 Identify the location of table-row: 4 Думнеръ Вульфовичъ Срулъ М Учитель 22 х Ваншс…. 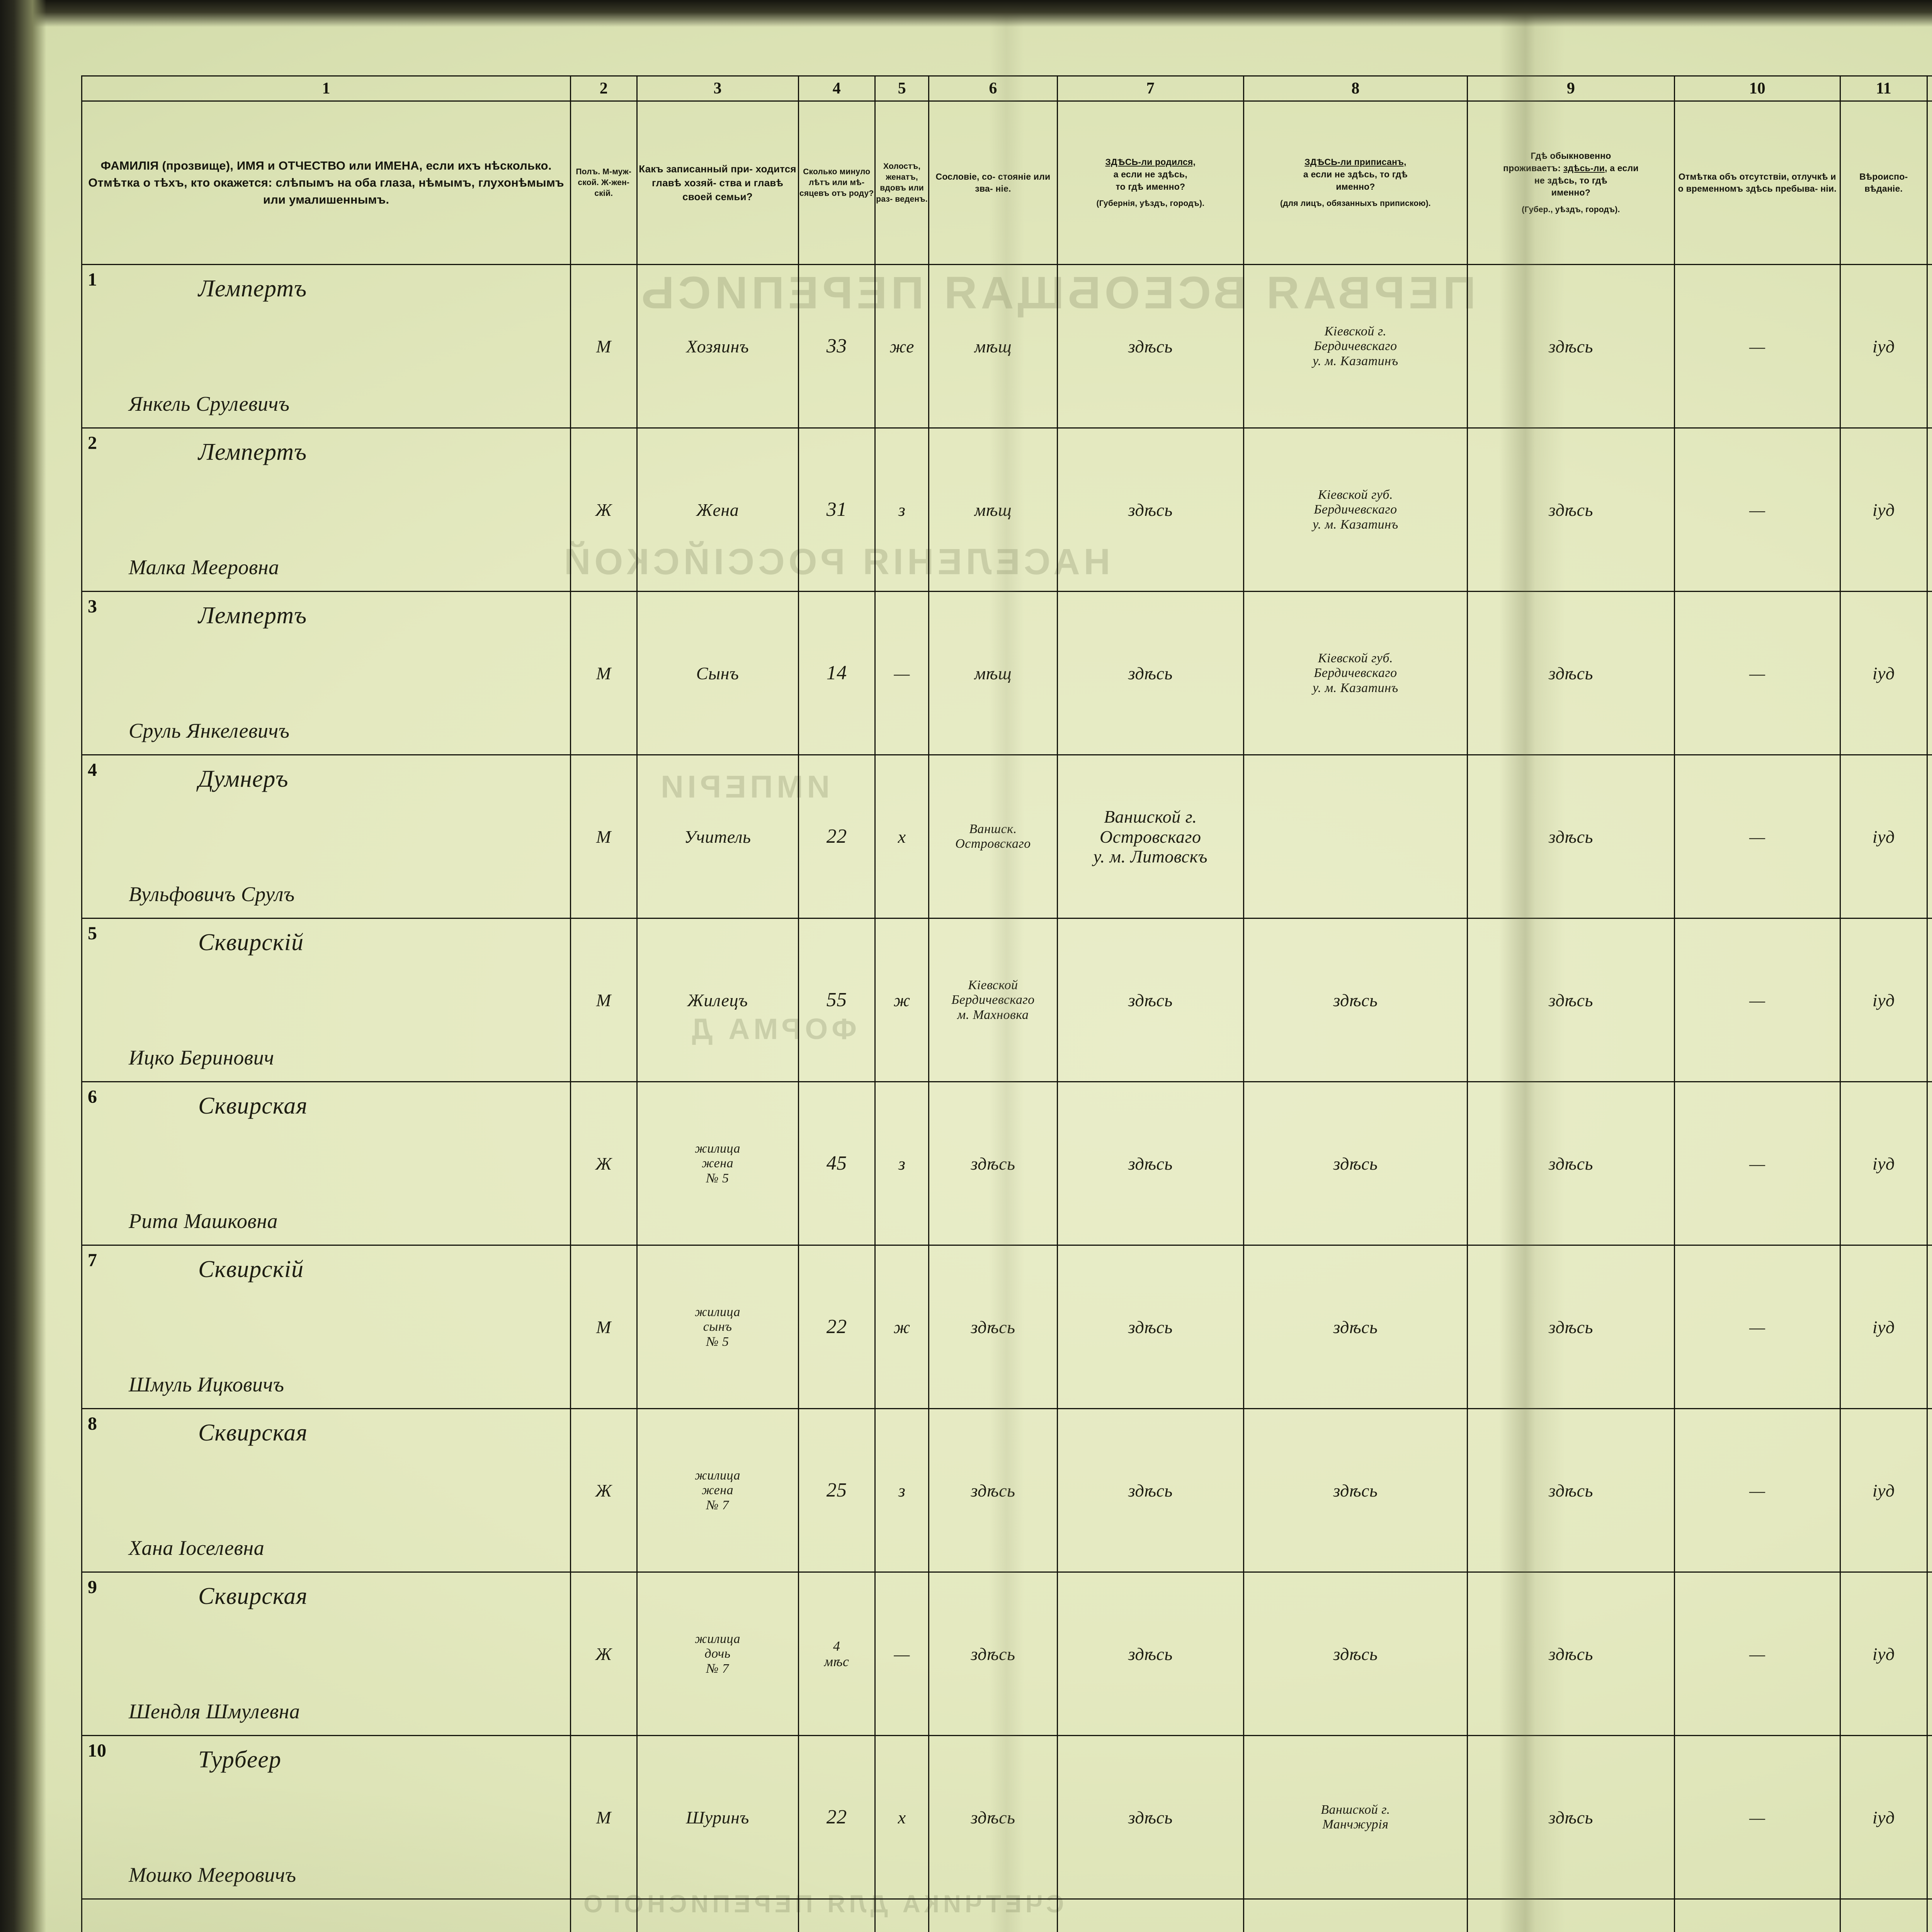
(1006, 836).